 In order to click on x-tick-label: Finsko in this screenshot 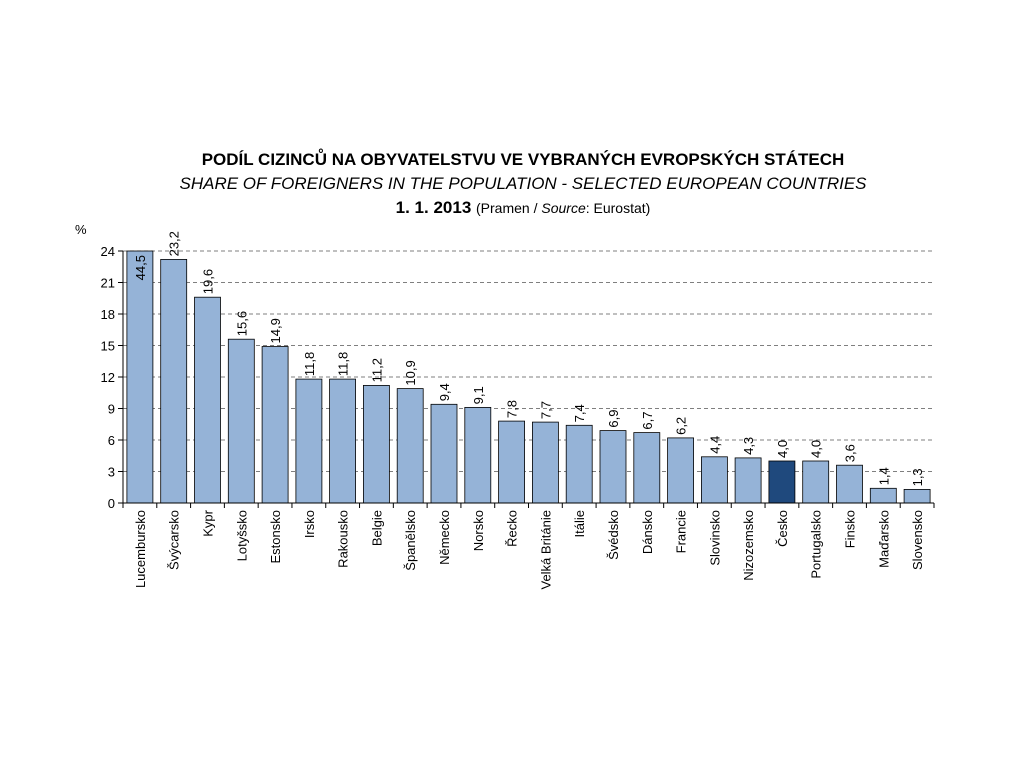, I will do `click(850, 529)`.